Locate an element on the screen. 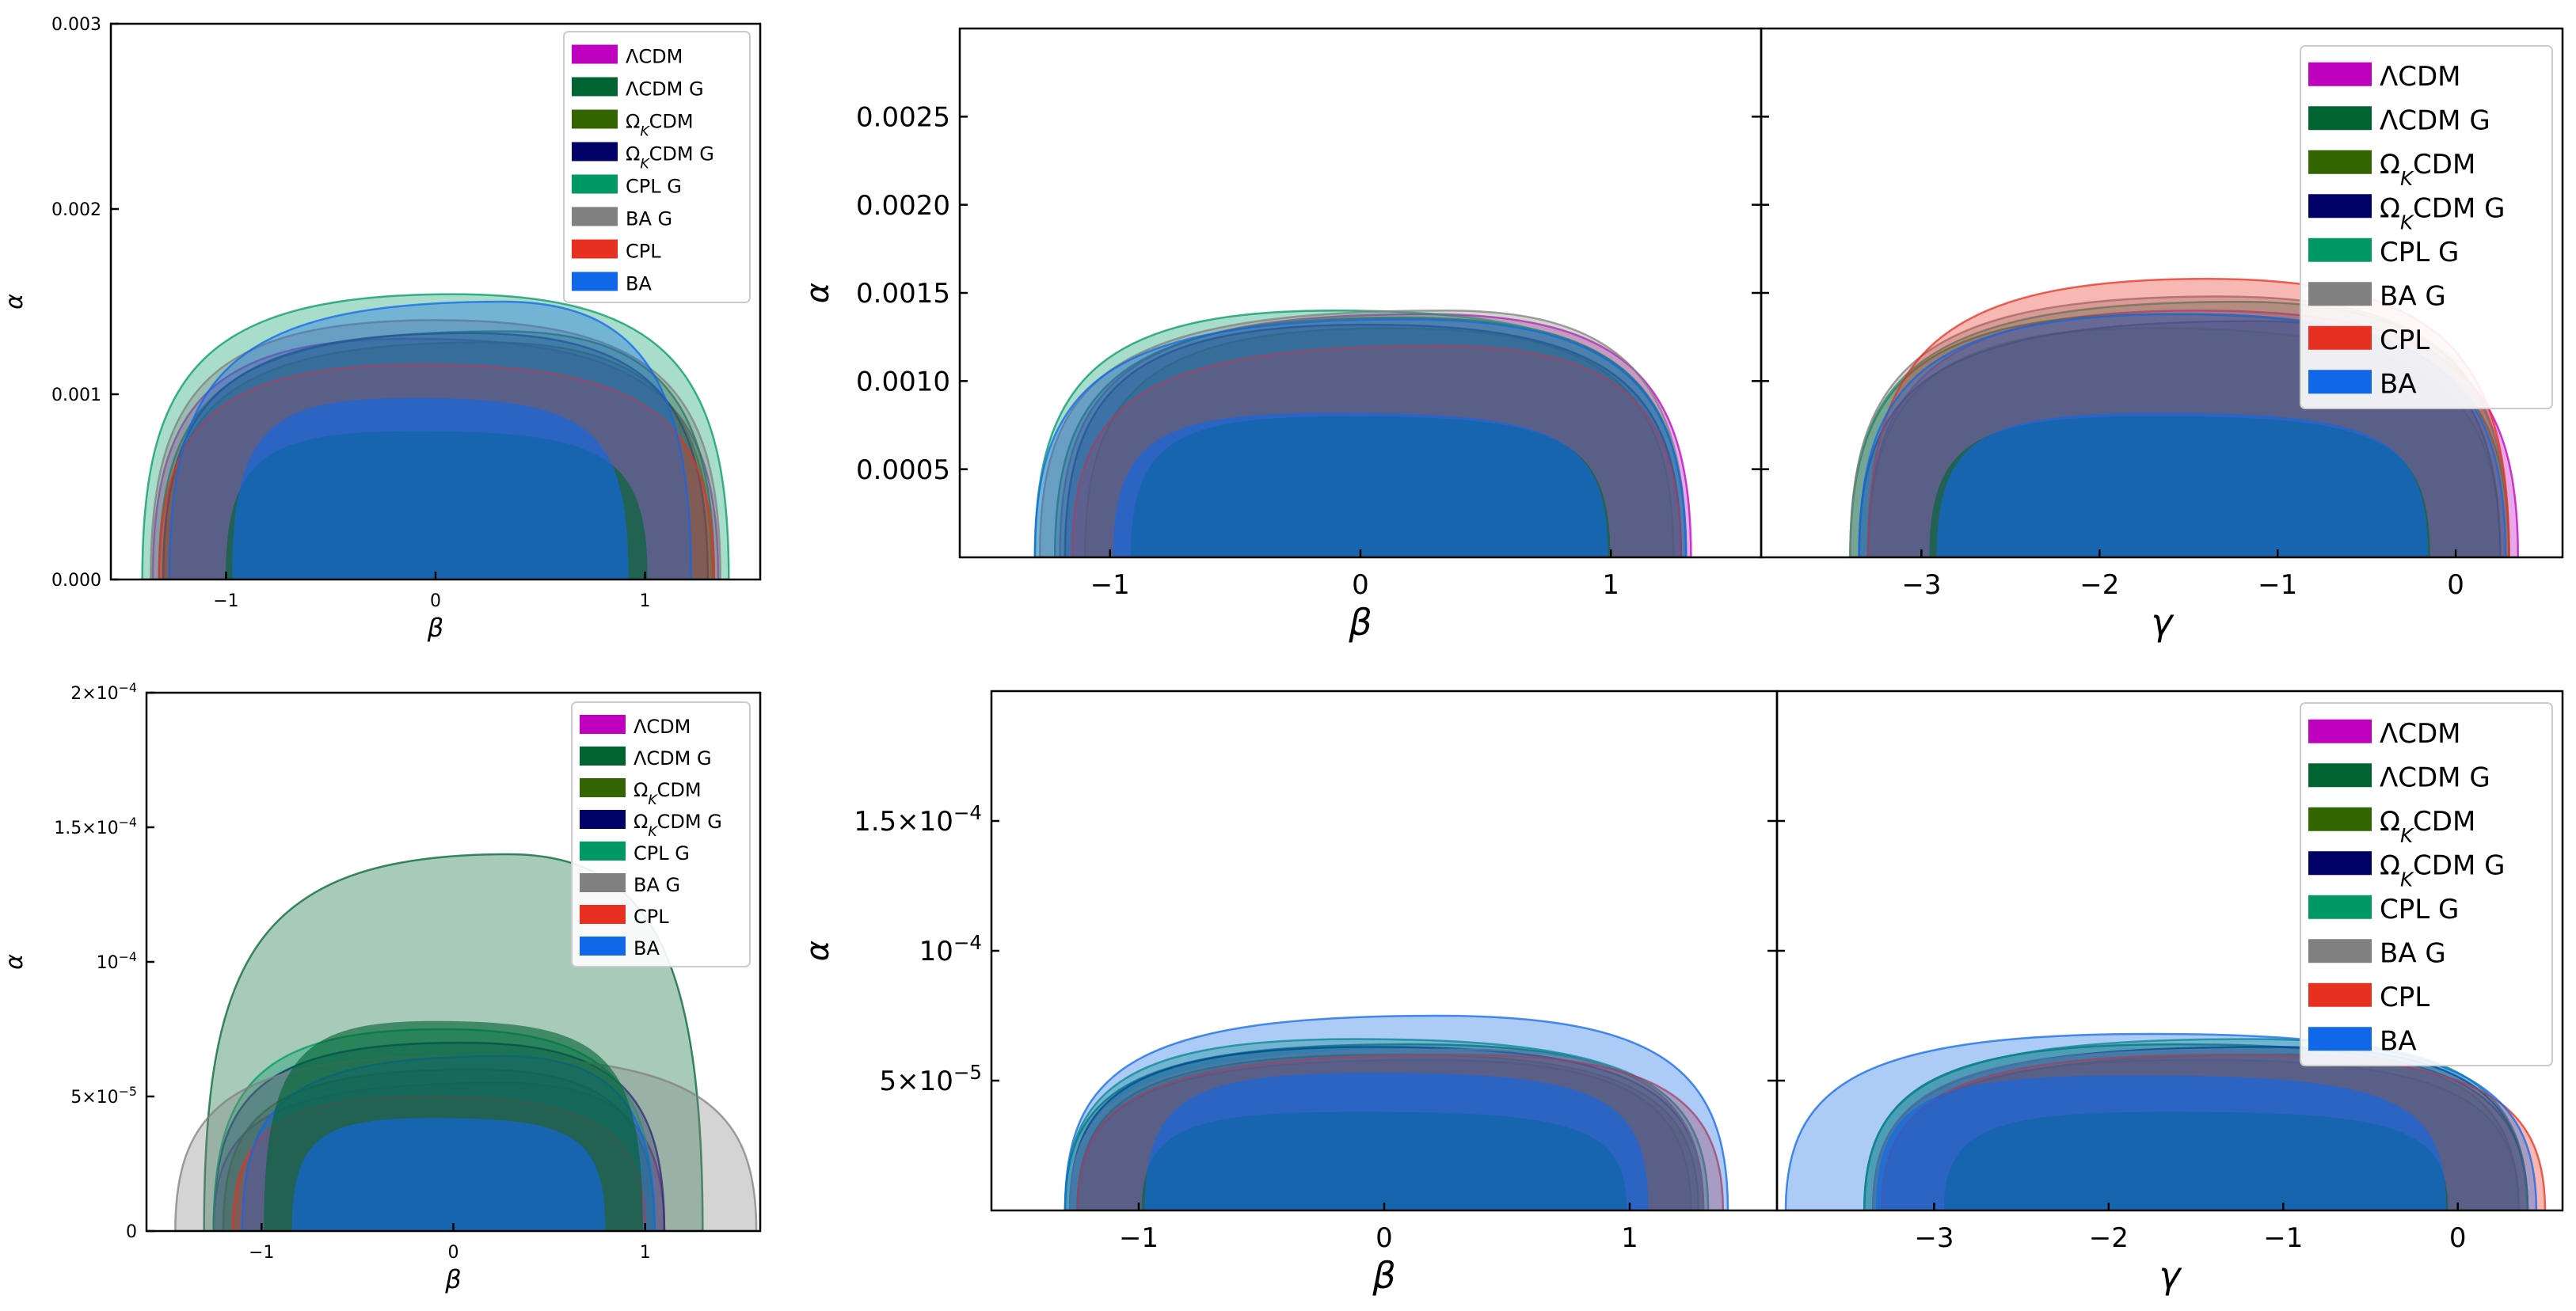 This screenshot has width=2576, height=1311. legend-label: CPL is located at coordinates (651, 917).